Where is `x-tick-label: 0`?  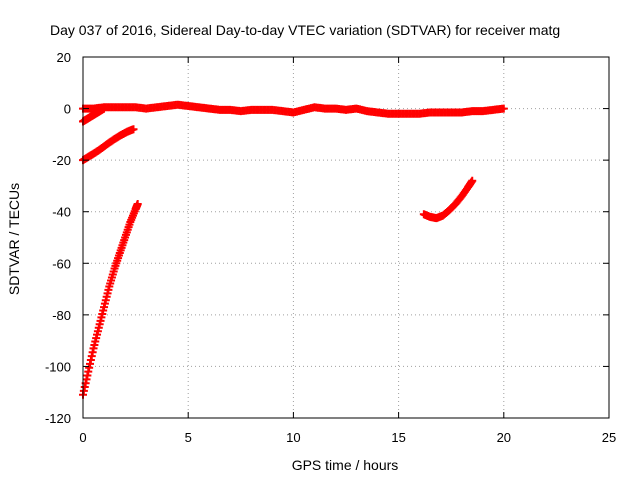 x-tick-label: 0 is located at coordinates (82, 437).